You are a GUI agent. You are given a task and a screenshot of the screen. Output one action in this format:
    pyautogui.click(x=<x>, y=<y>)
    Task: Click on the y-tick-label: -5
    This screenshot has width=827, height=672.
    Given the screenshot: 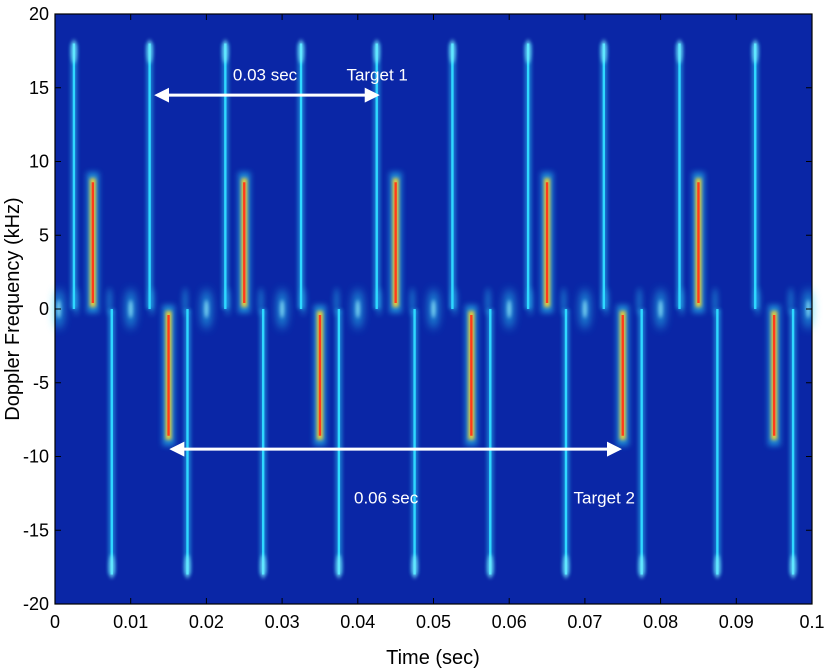 What is the action you would take?
    pyautogui.click(x=41, y=383)
    